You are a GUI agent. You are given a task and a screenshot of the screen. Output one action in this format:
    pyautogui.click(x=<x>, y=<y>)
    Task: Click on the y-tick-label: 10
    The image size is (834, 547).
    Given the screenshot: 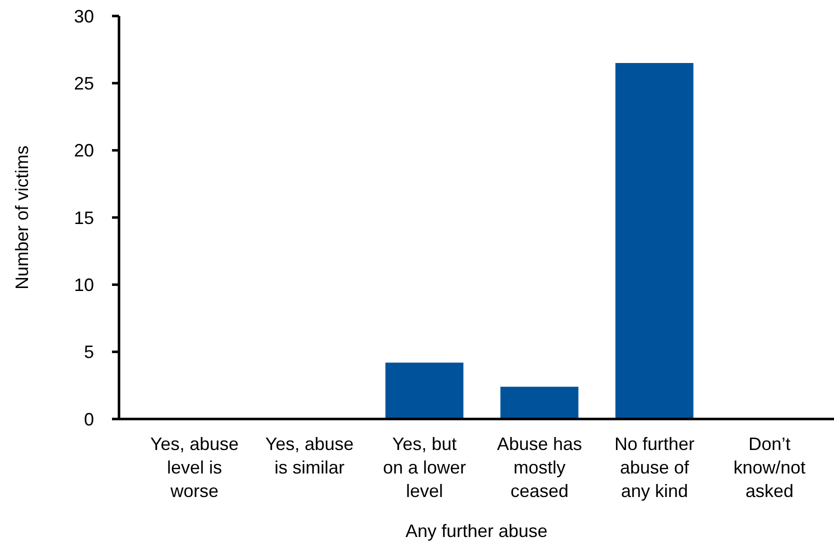 What is the action you would take?
    pyautogui.click(x=84, y=285)
    